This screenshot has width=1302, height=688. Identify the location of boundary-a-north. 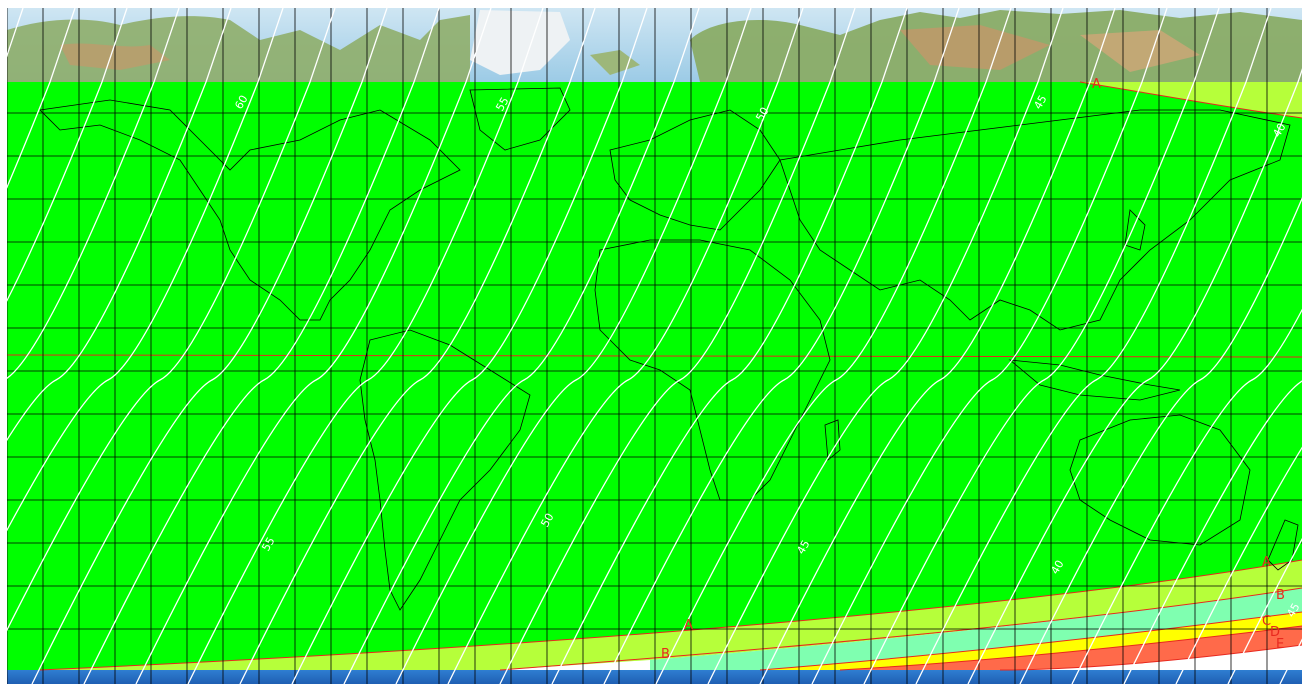
(1190, 100).